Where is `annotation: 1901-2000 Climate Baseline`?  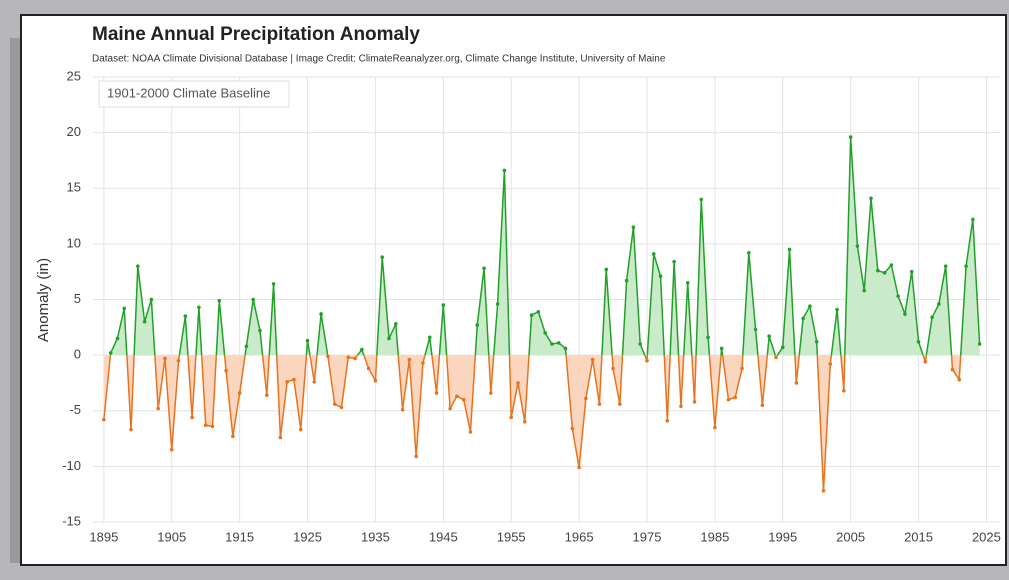
annotation: 1901-2000 Climate Baseline is located at coordinates (188, 92).